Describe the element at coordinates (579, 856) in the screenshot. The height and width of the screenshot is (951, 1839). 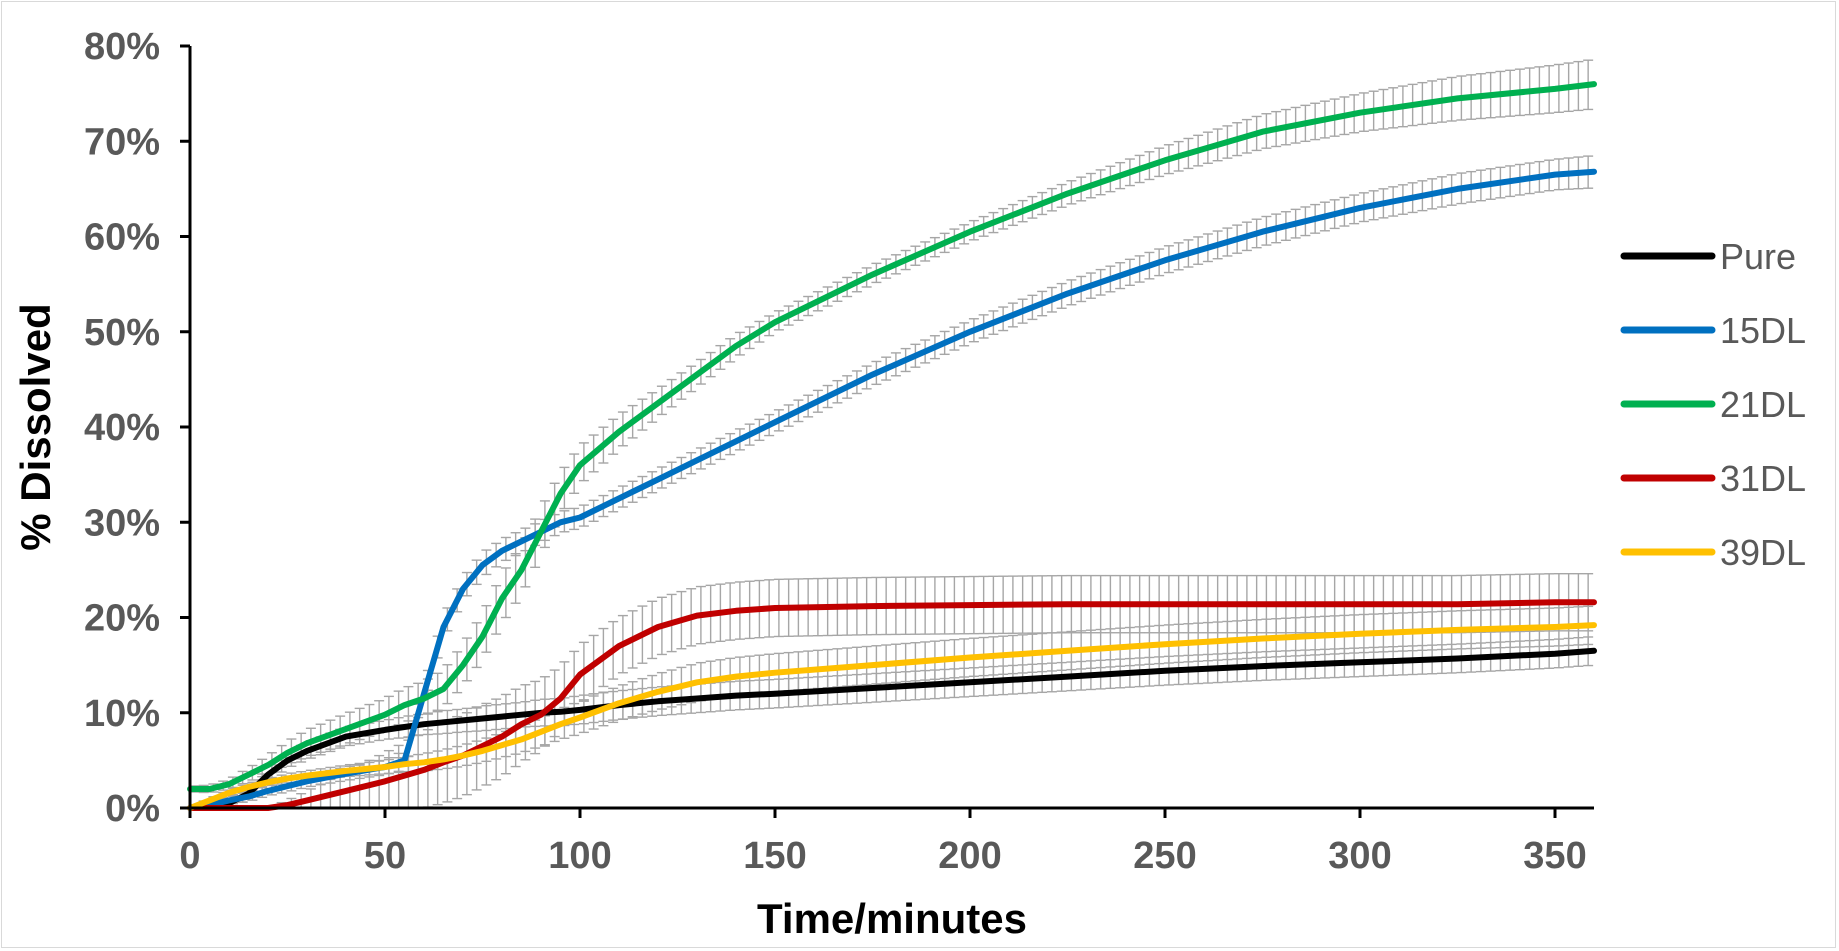
I see `x-tick-label: 100` at that location.